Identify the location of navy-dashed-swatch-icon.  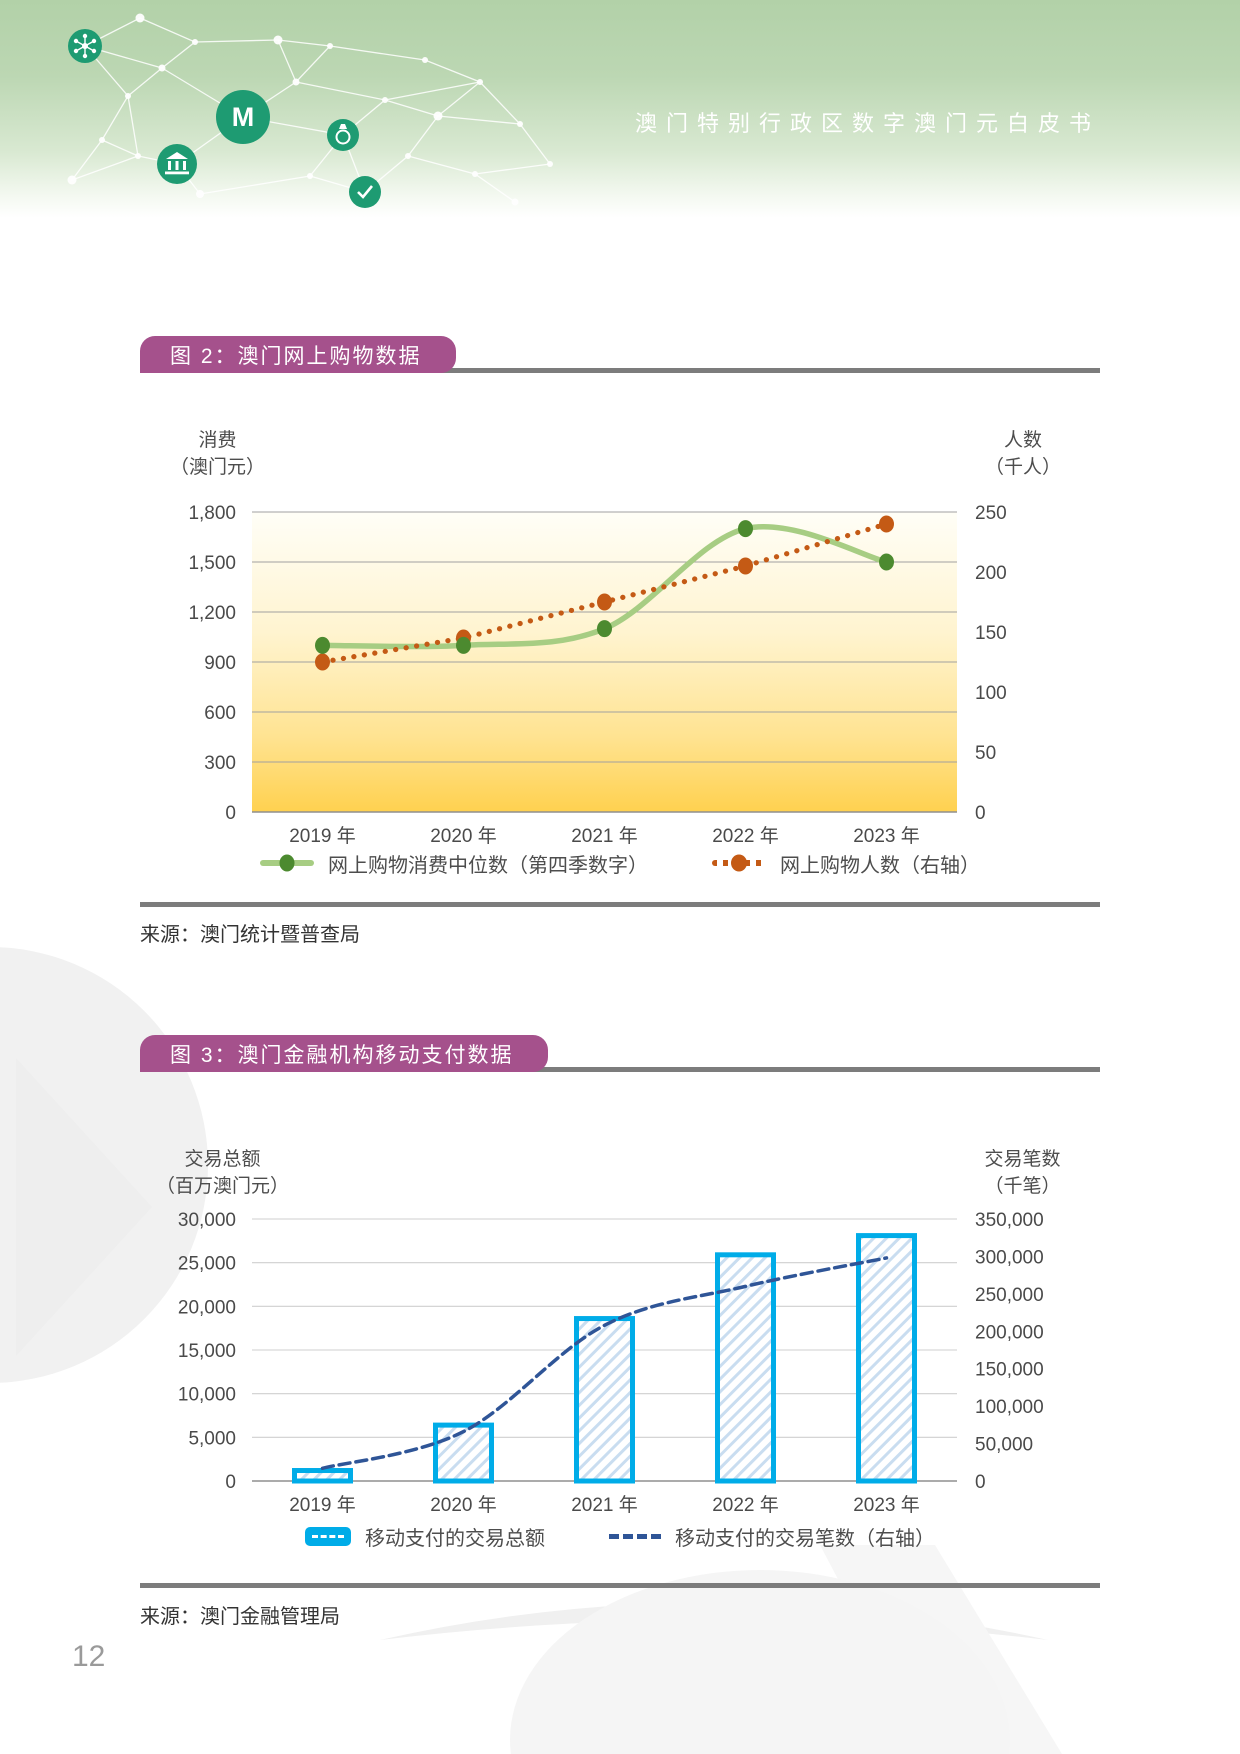
(635, 1536).